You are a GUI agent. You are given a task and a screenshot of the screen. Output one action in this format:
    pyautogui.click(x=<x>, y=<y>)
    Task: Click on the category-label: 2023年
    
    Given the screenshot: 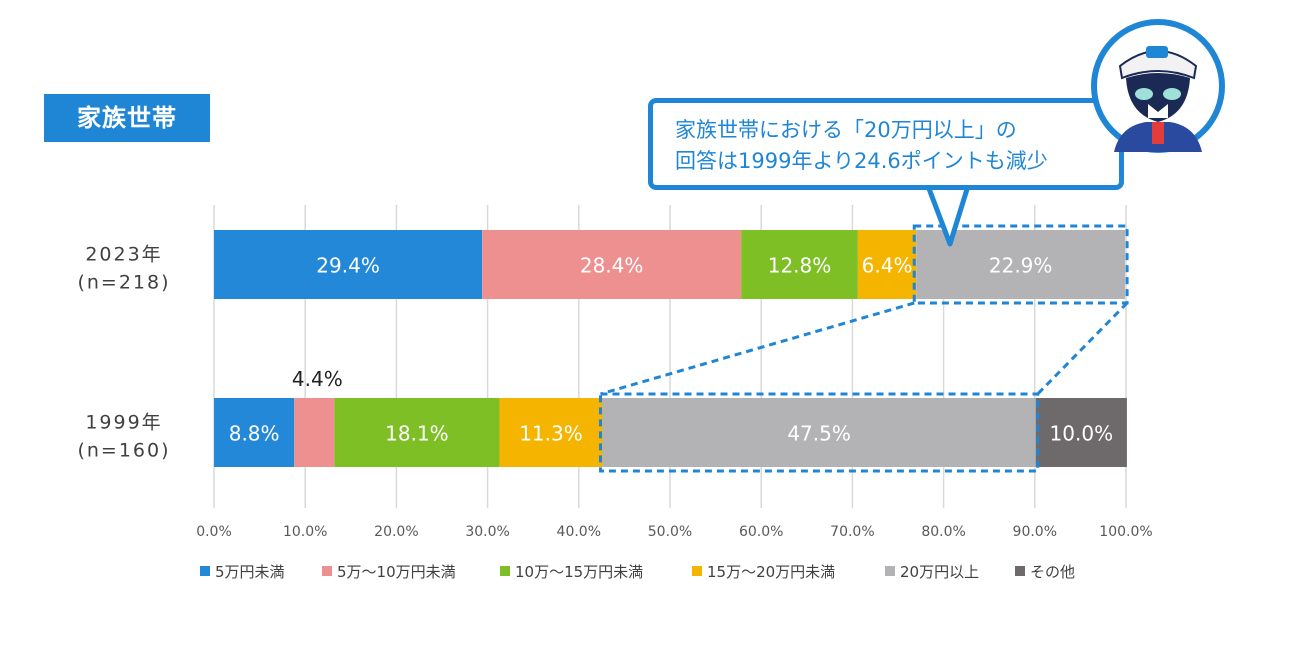 What is the action you would take?
    pyautogui.click(x=123, y=255)
    